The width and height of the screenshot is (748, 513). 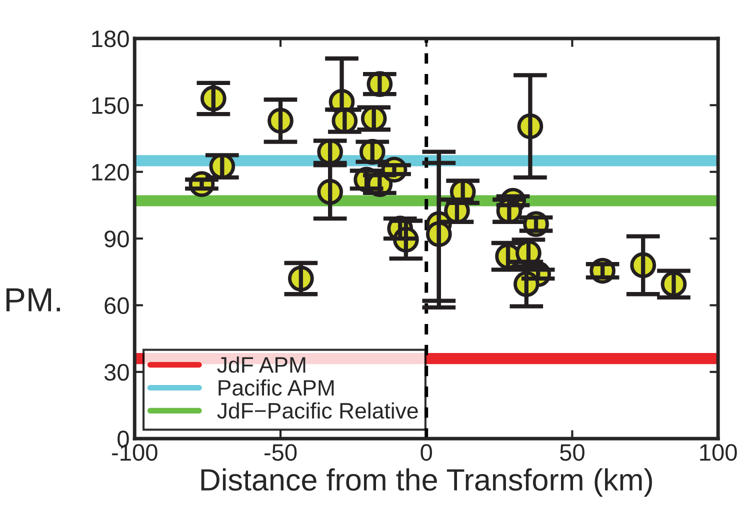 What do you see at coordinates (110, 172) in the screenshot?
I see `y-tick-label: 120` at bounding box center [110, 172].